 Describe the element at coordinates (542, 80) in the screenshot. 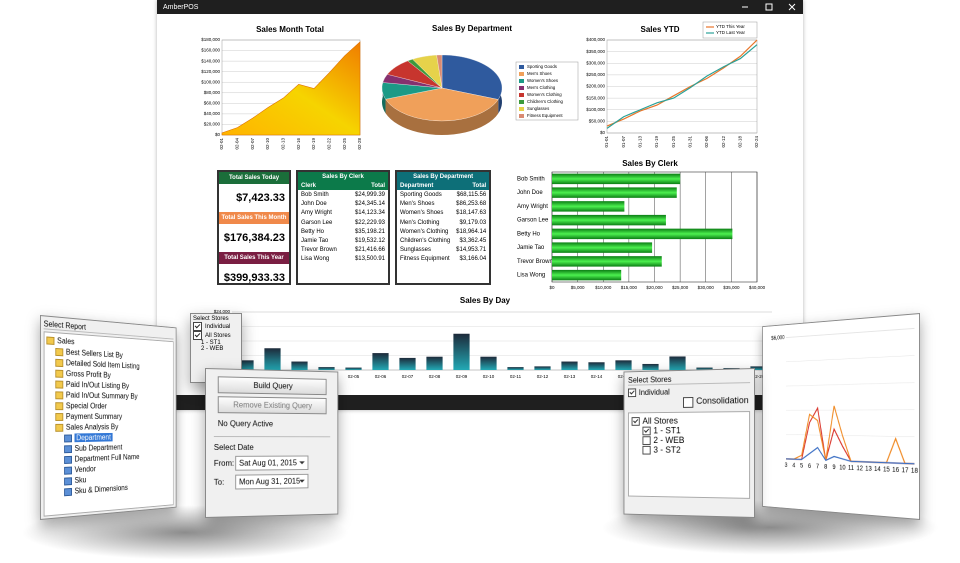

I see `legend-label: Women's Shoes` at that location.